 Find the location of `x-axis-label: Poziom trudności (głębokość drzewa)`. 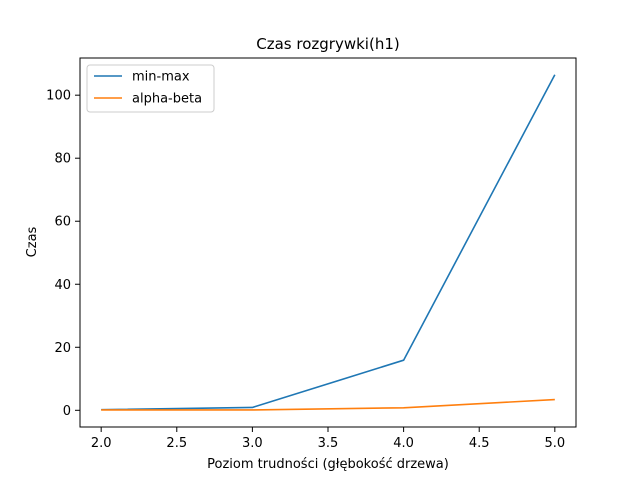

x-axis-label: Poziom trudności (głębokość drzewa) is located at coordinates (328, 464).